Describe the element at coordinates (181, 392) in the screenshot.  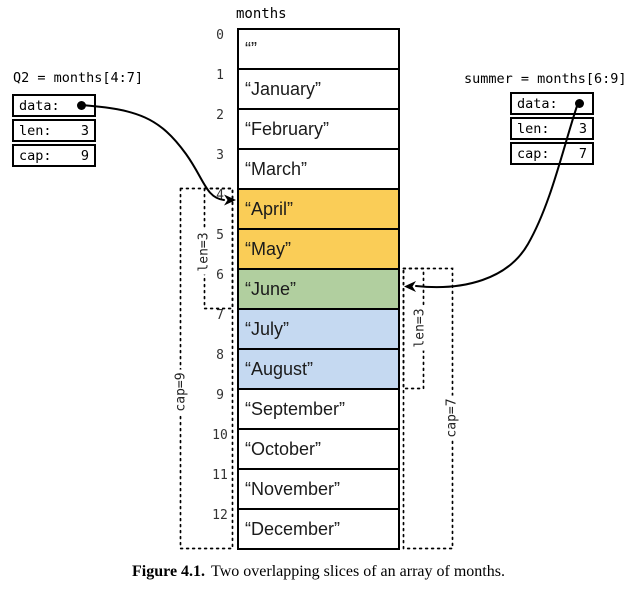
I see `q2-cap-bracket-label: cap=9` at that location.